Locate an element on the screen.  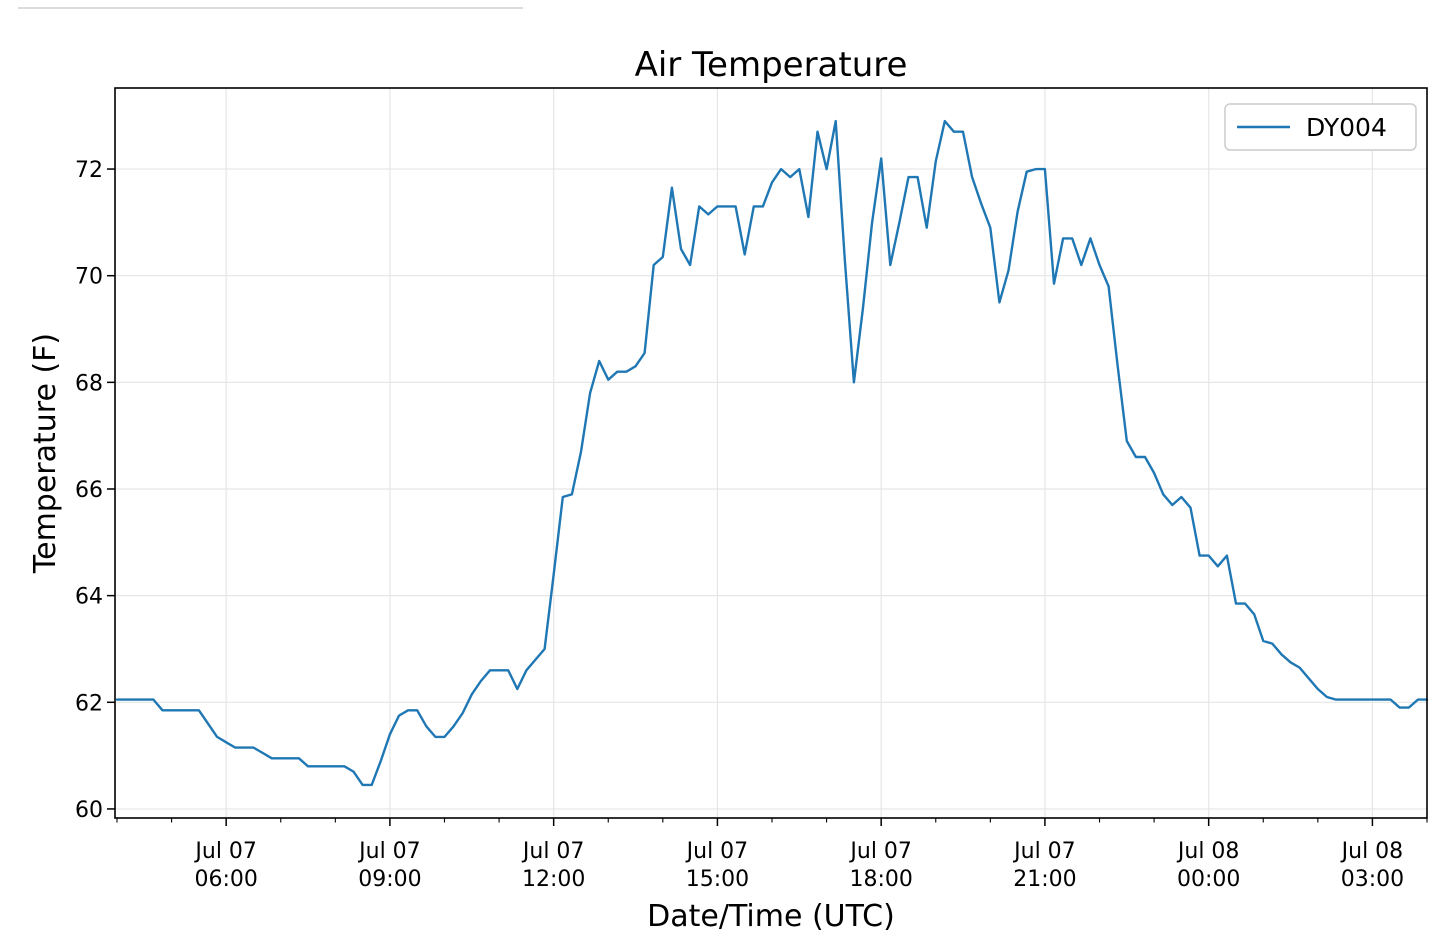
legend: DY004 is located at coordinates (1320, 127).